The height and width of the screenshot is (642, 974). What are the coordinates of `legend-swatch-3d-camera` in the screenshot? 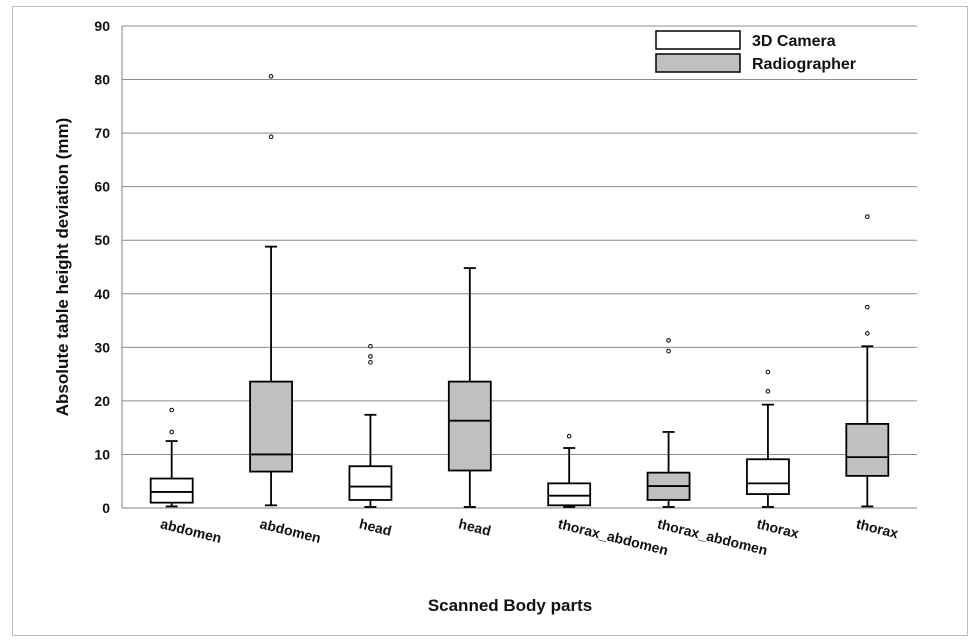 It's located at (698, 40).